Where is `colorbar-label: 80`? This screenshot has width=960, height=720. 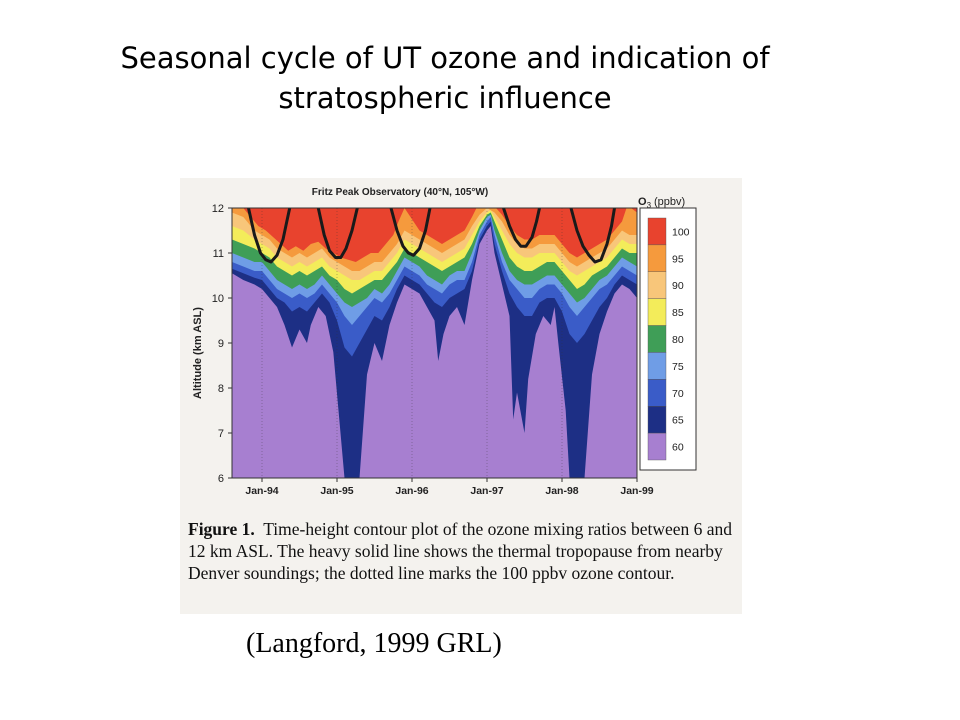
colorbar-label: 80 is located at coordinates (678, 340).